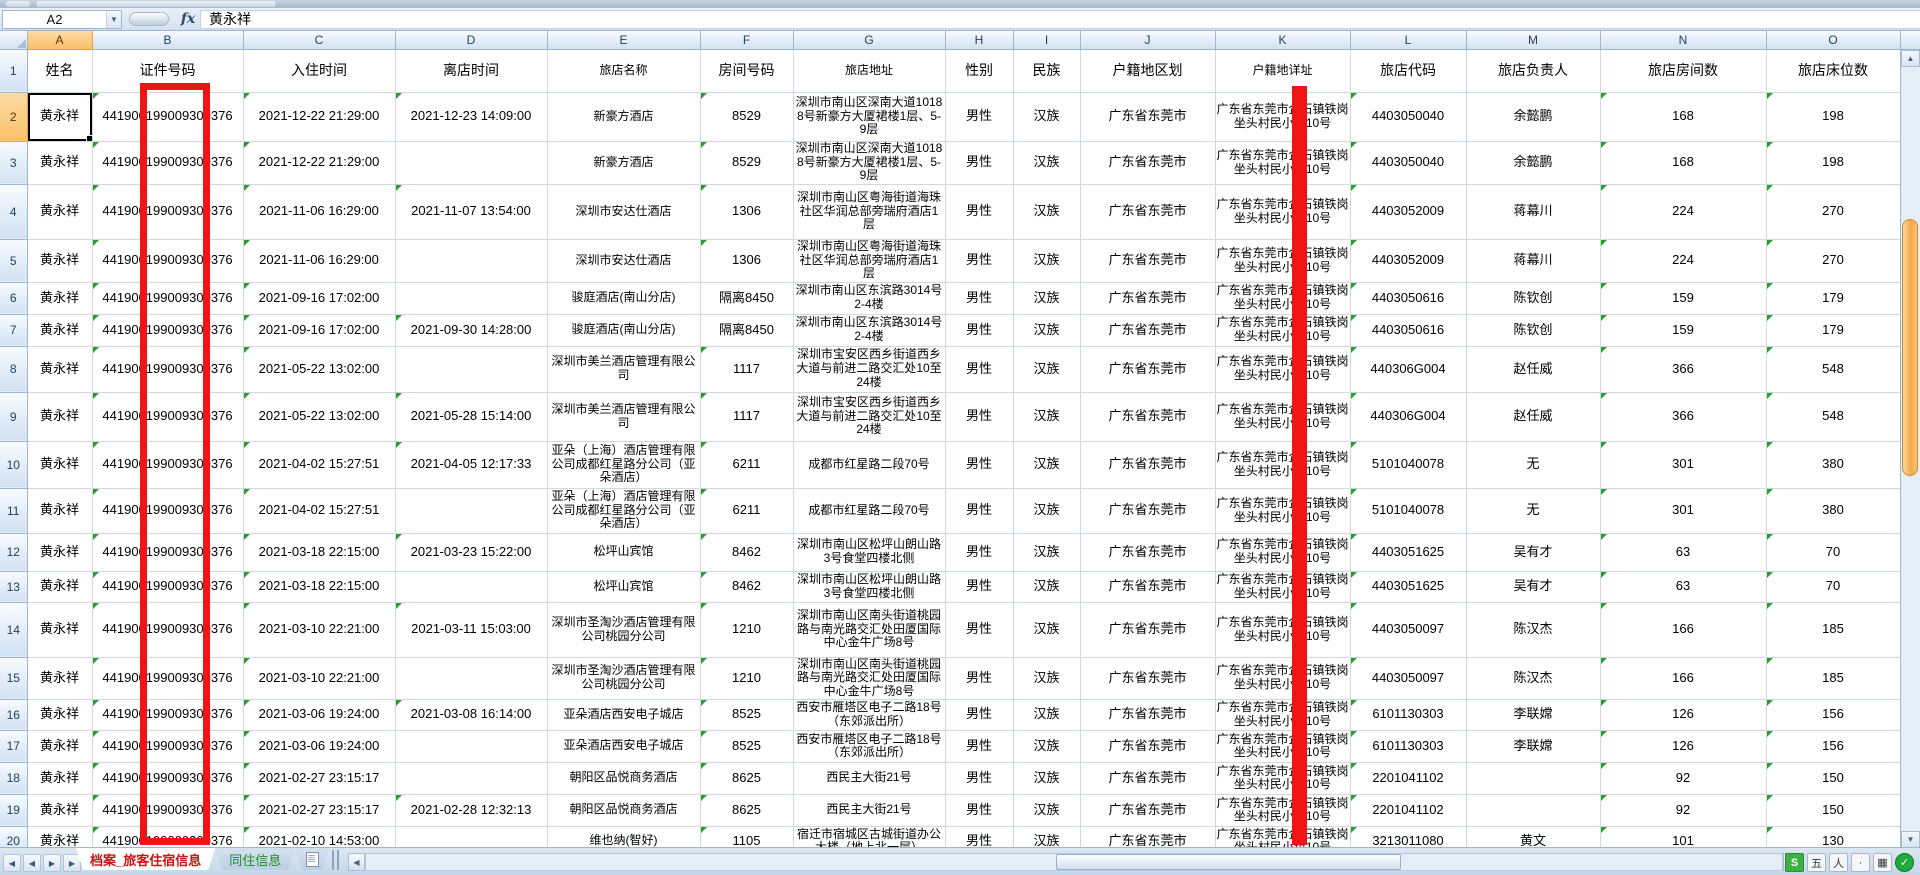  I want to click on cell-I2: 汉族, so click(1047, 117).